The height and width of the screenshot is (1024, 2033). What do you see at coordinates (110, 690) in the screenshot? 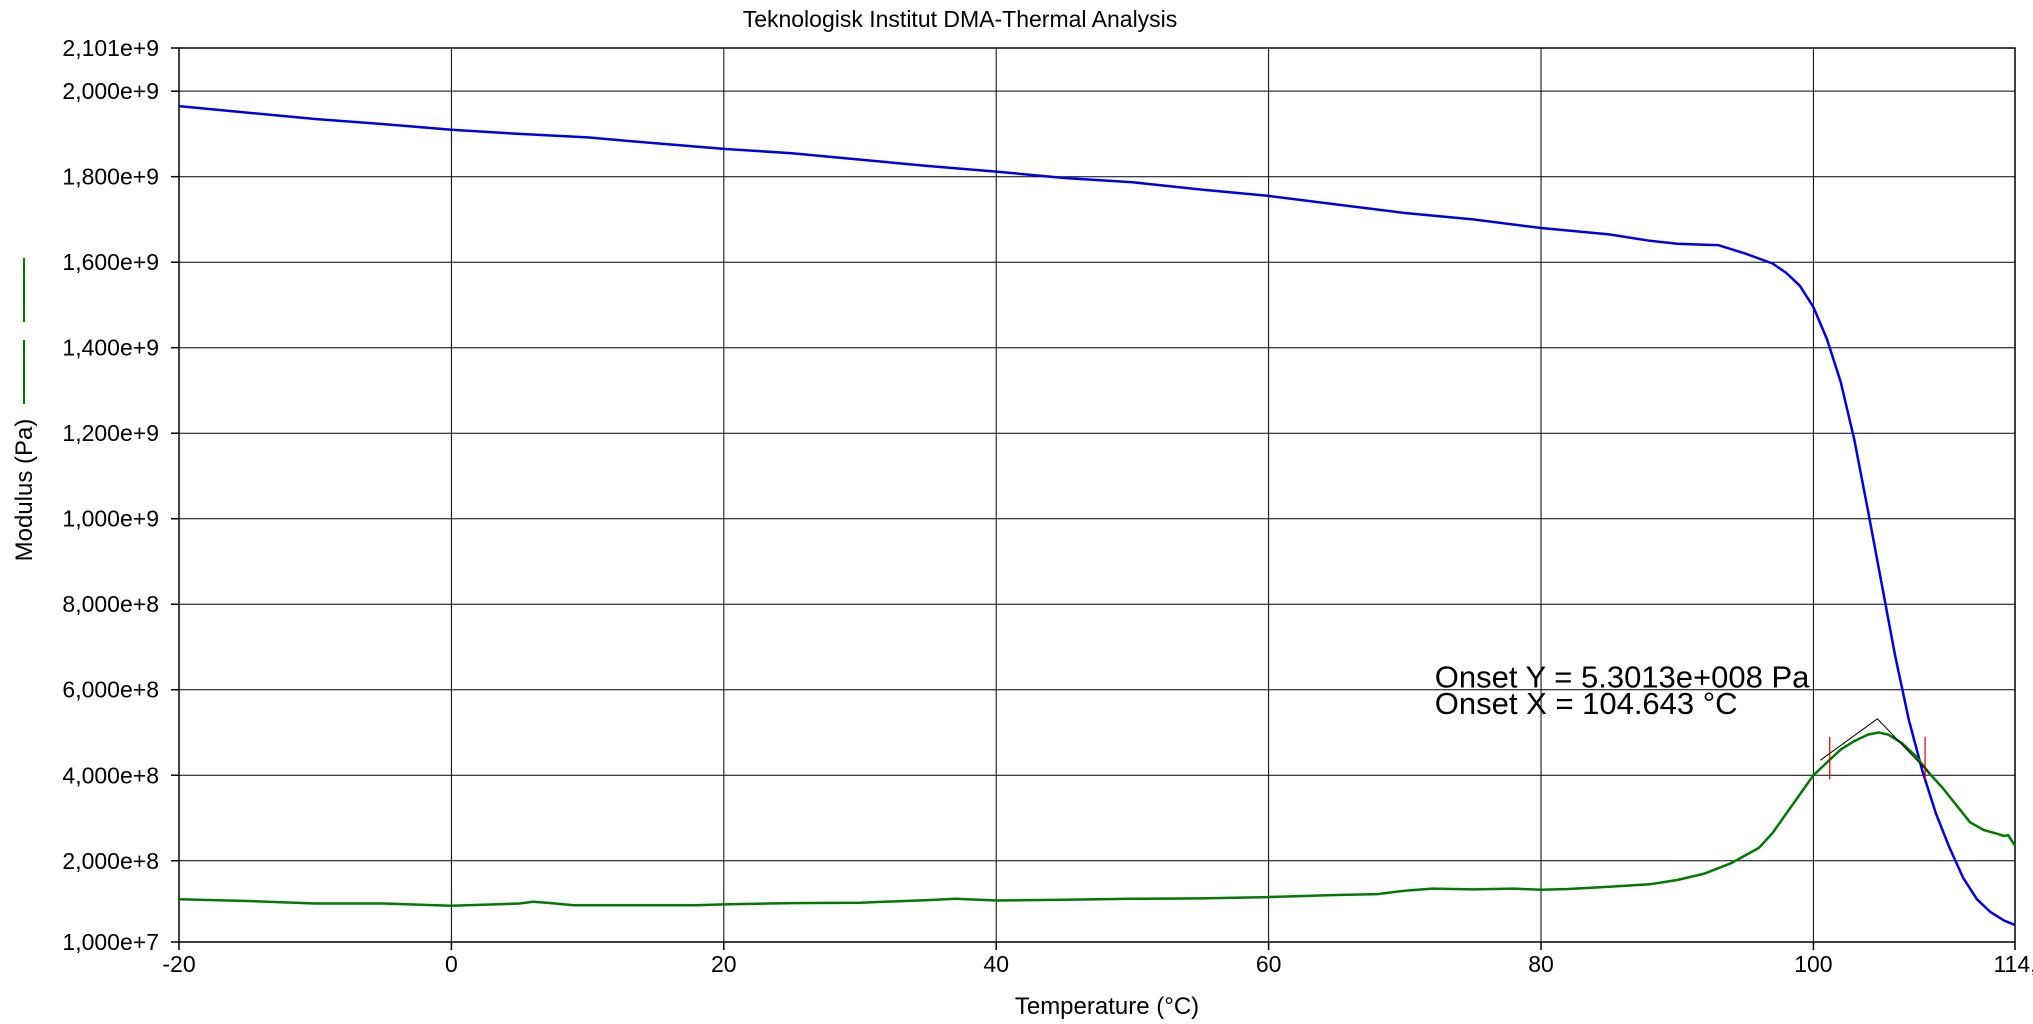
I see `y-tick-label: 6,000e+8` at bounding box center [110, 690].